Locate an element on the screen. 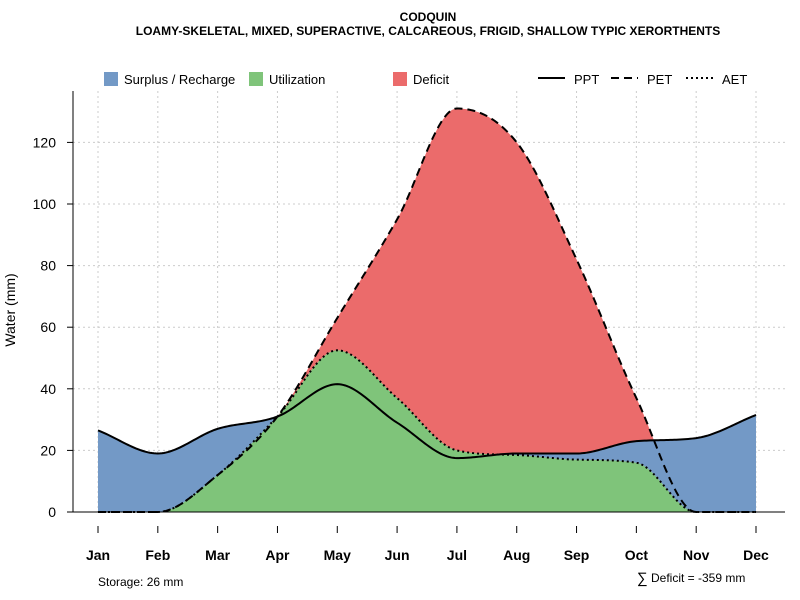 The image size is (800, 600). legend-line-label: AET is located at coordinates (734, 79).